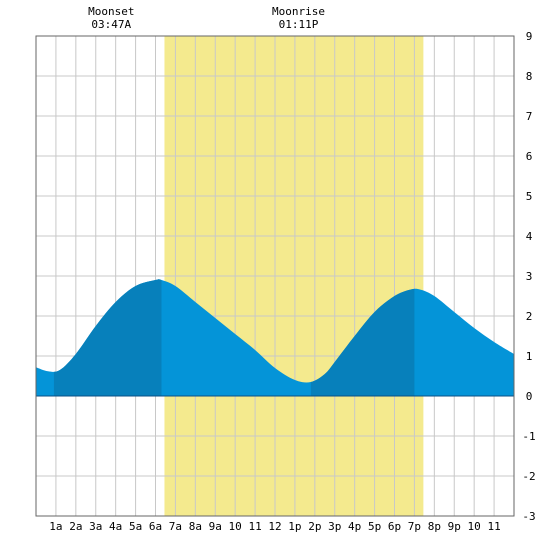 This screenshot has width=550, height=550. I want to click on moon-event-name: Moonrise, so click(298, 11).